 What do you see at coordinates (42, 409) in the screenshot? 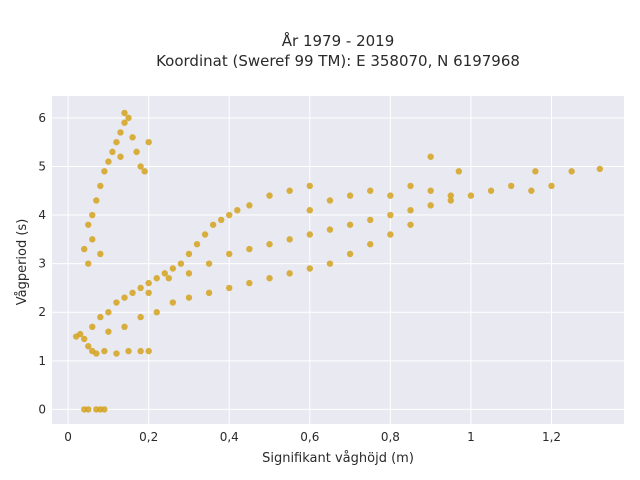
I see `y-tick-label: 0` at bounding box center [42, 409].